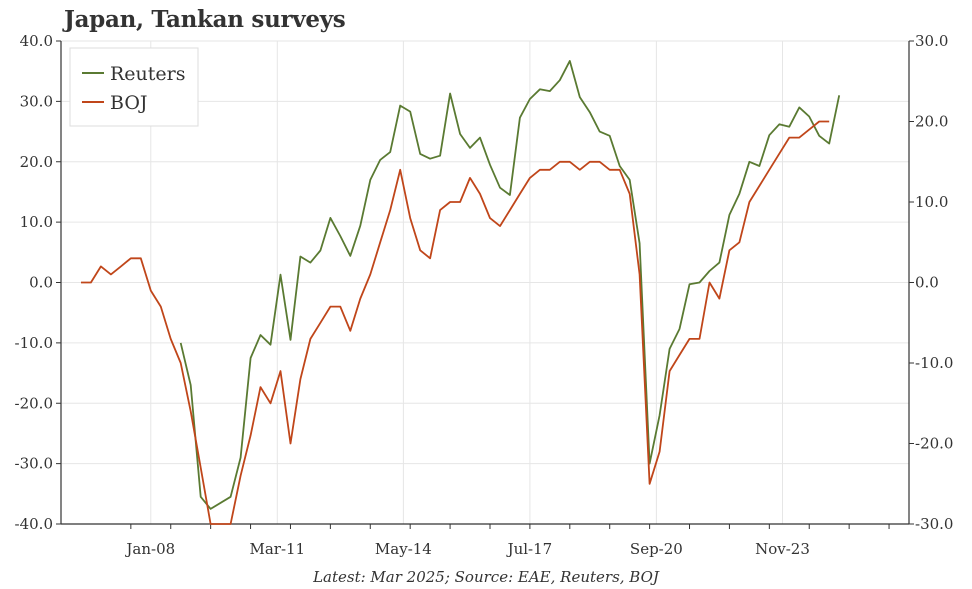  I want to click on right-tick-label: -20.0, so click(934, 444).